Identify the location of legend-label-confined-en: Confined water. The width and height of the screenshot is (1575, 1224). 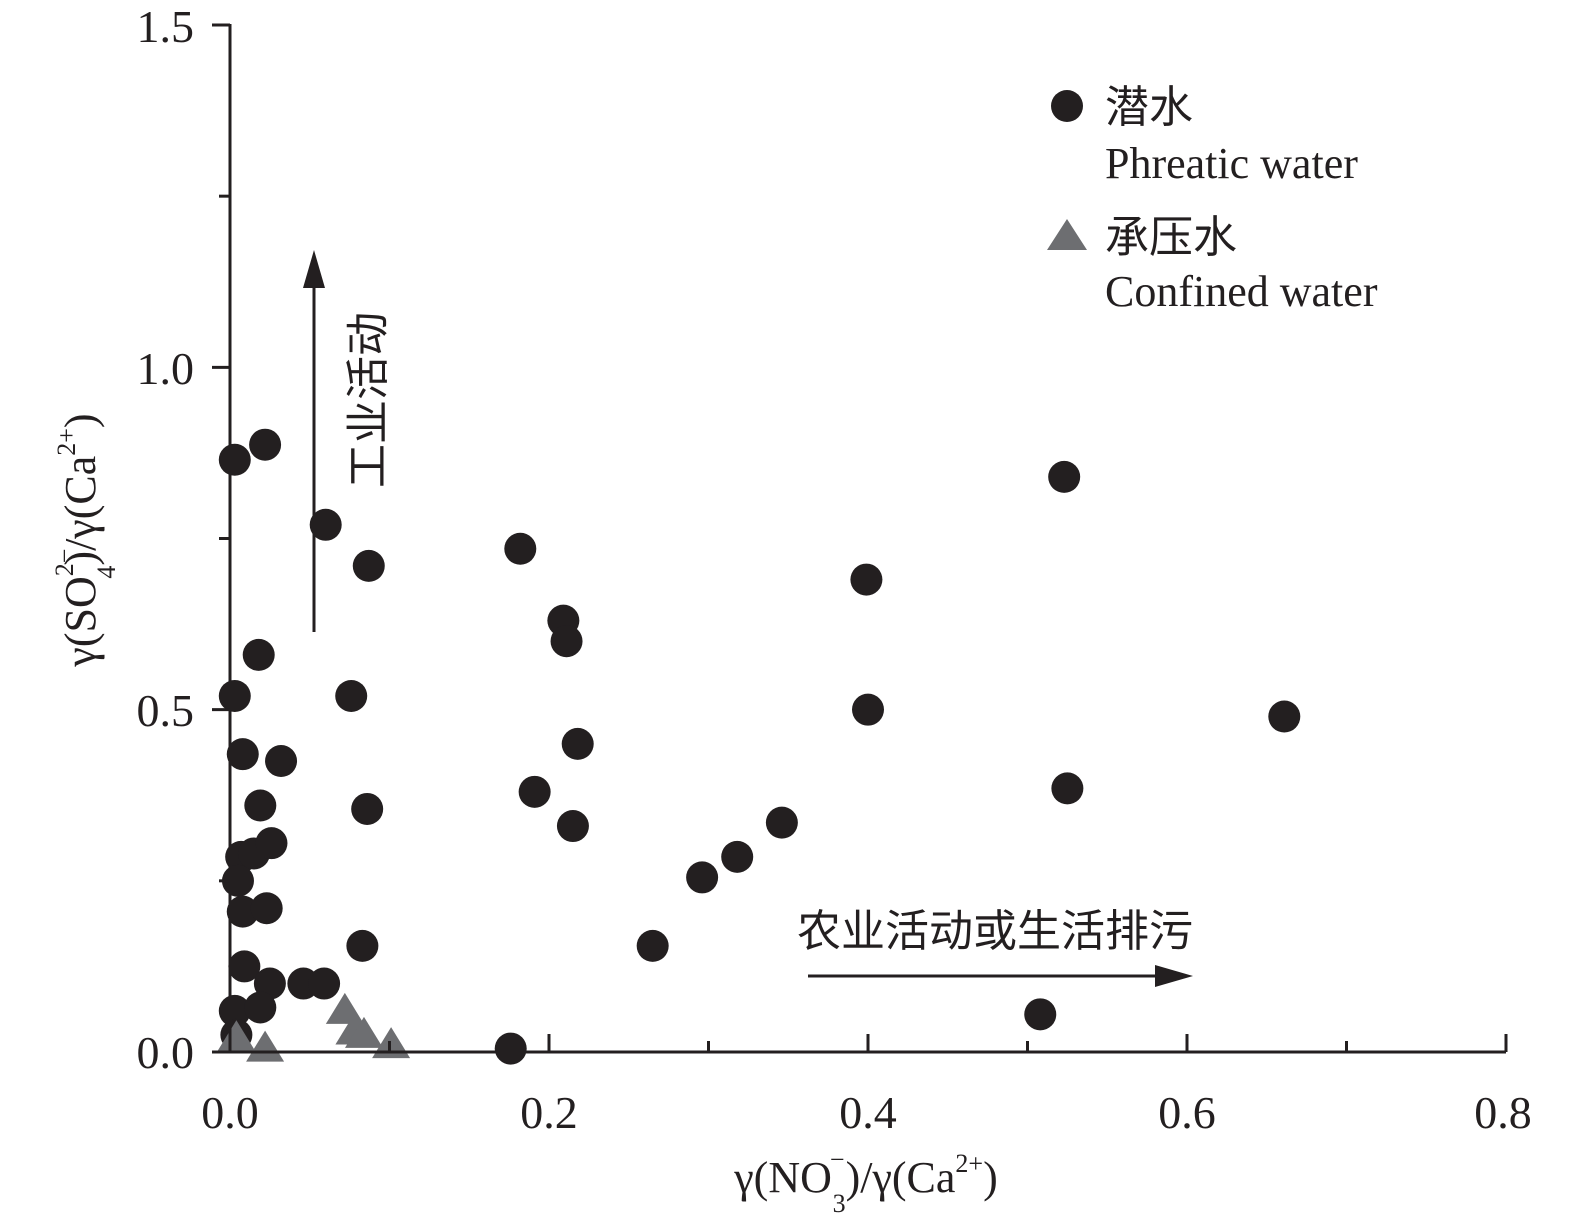
(1241, 291).